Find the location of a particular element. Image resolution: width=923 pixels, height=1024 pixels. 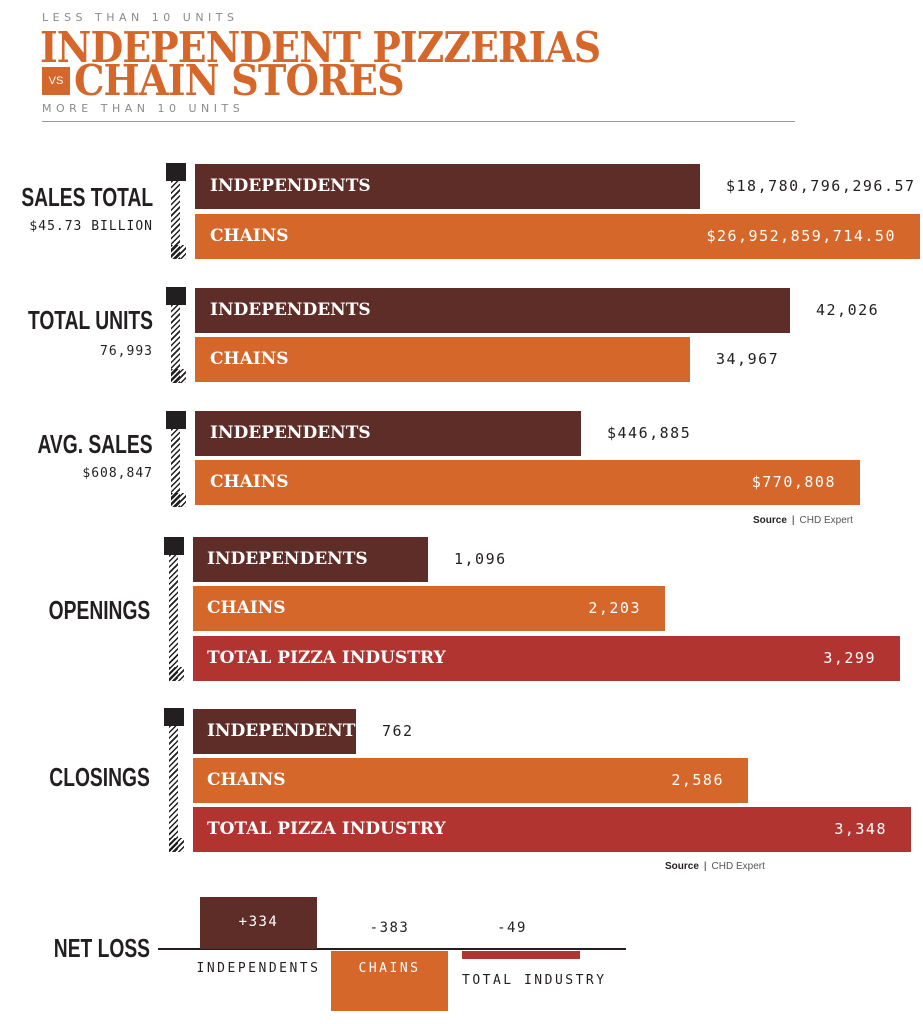

total-units-bar-chains is located at coordinates (442, 359).